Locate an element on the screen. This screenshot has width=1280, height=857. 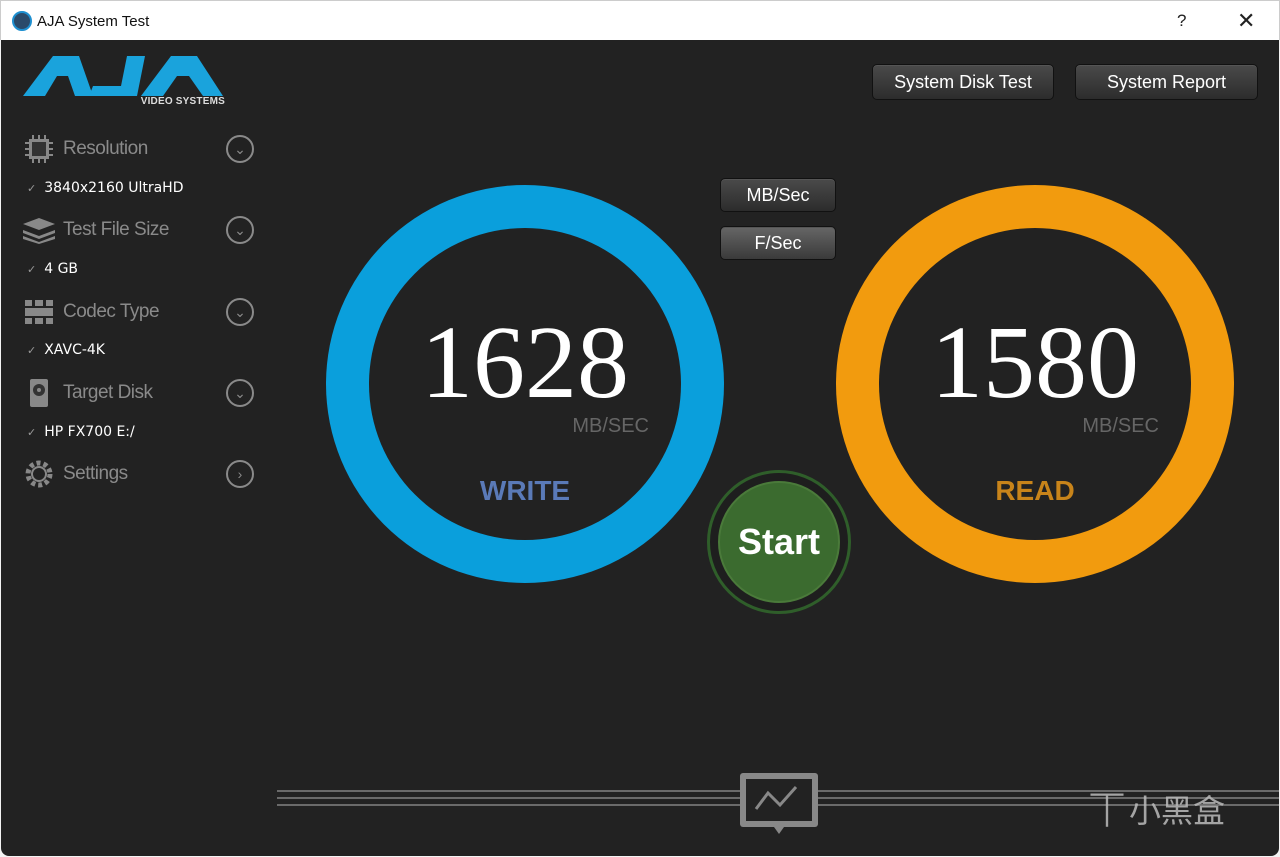
sidebar-item-test-file-size: Test File Size ⌄ is located at coordinates (140, 230).